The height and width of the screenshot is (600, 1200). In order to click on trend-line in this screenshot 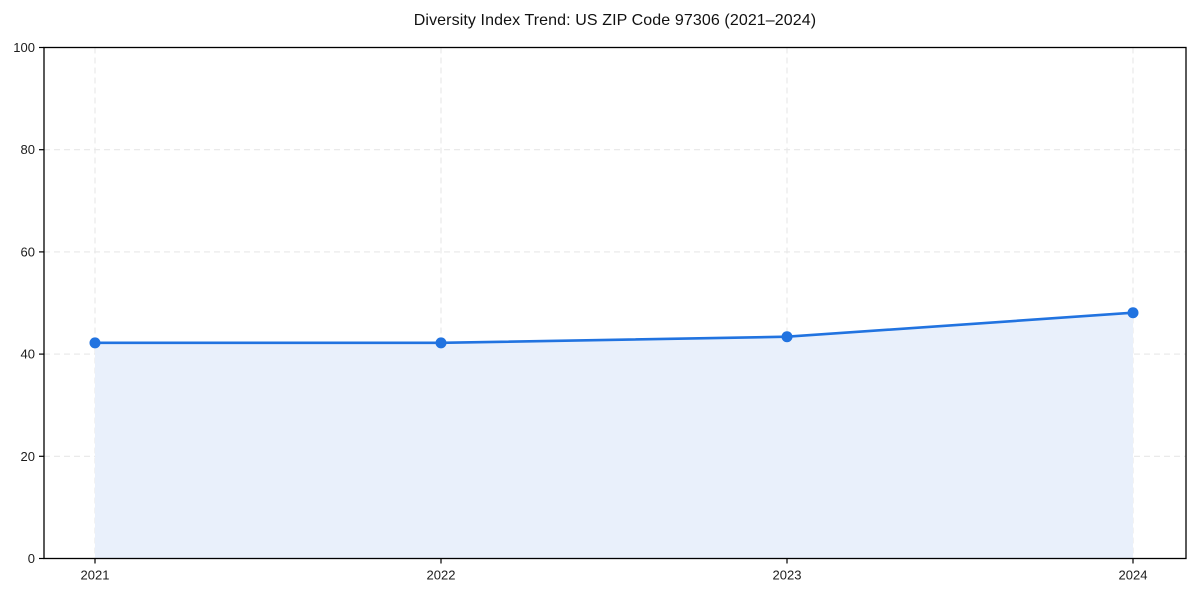, I will do `click(614, 328)`.